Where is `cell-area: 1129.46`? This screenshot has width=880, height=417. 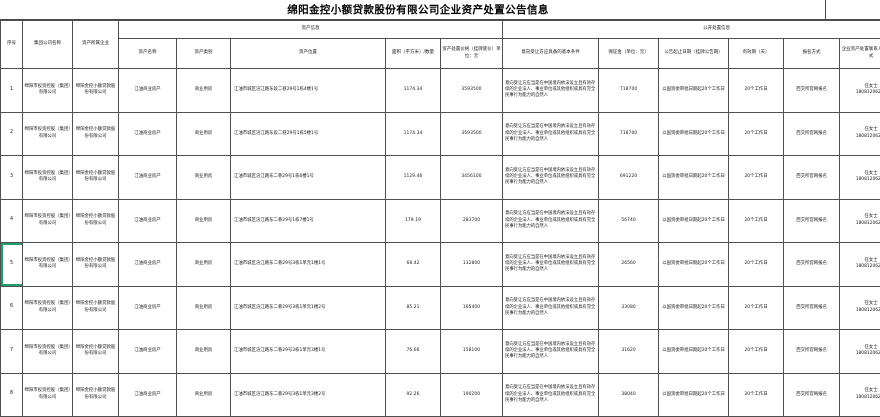 cell-area: 1129.46 is located at coordinates (413, 178).